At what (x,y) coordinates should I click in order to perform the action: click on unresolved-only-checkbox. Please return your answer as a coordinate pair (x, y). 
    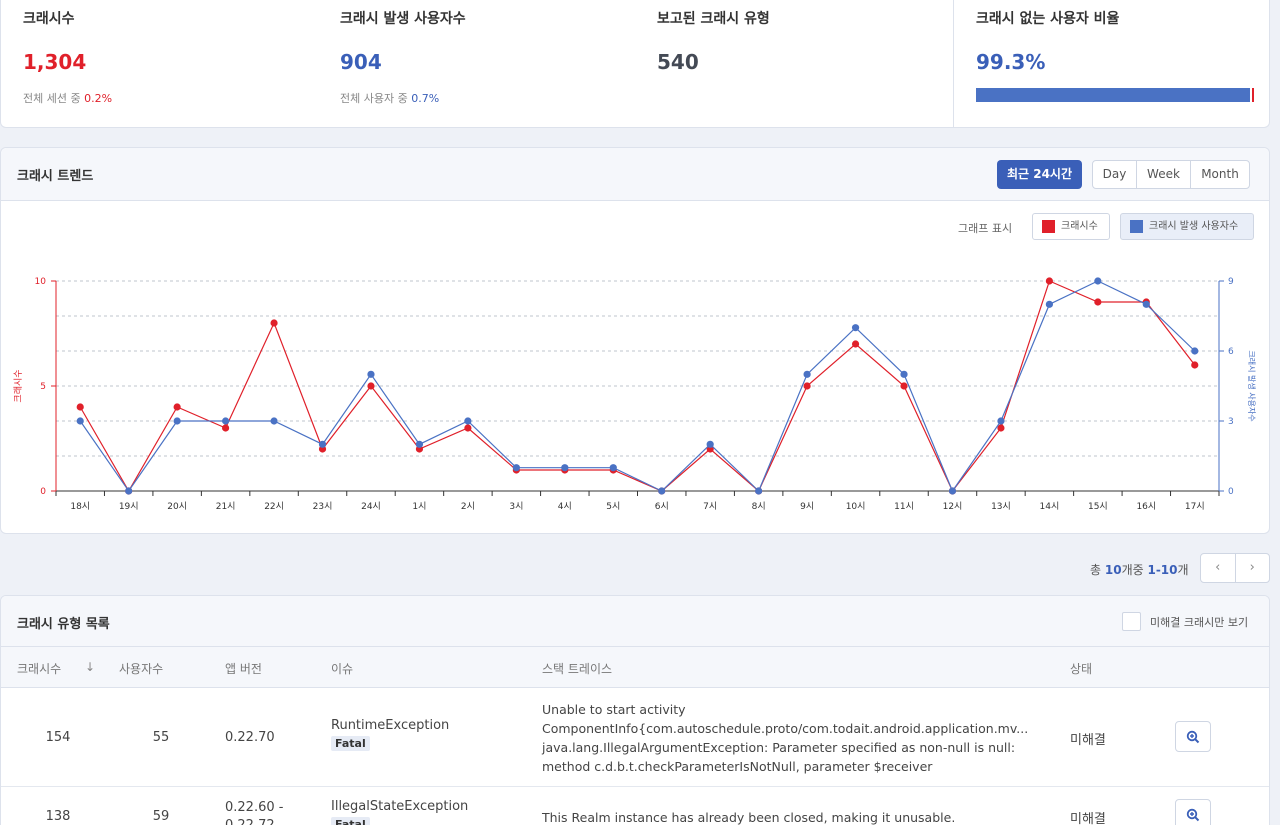
    Looking at the image, I should click on (1131, 621).